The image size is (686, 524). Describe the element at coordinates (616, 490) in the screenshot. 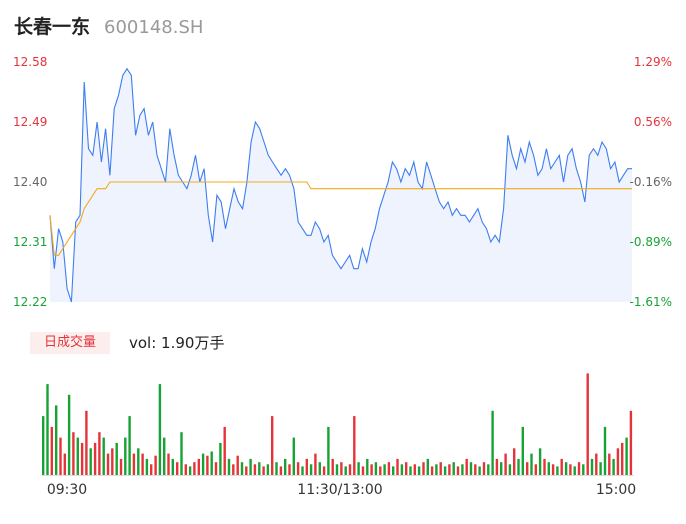

I see `x-tick-label: 15:00` at that location.